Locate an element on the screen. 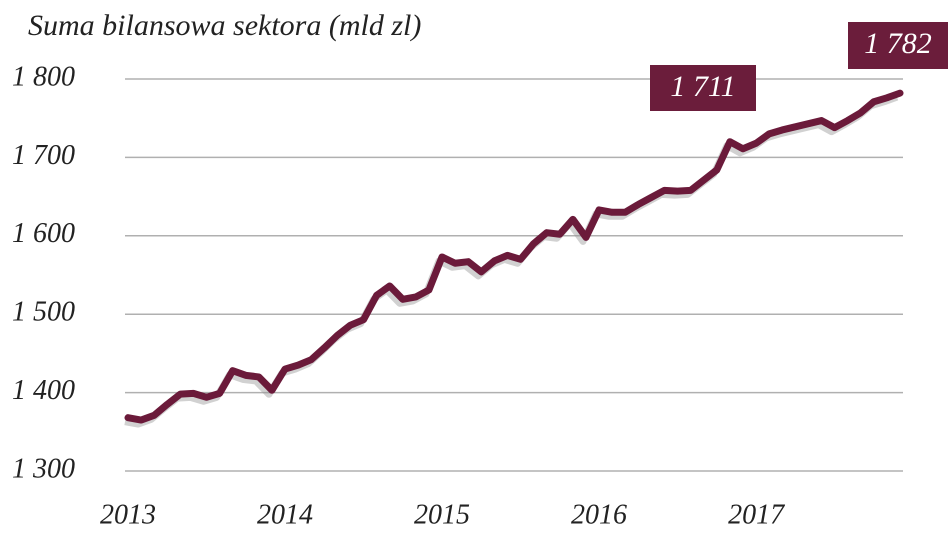  y-tick-label: 1 800 is located at coordinates (43, 76).